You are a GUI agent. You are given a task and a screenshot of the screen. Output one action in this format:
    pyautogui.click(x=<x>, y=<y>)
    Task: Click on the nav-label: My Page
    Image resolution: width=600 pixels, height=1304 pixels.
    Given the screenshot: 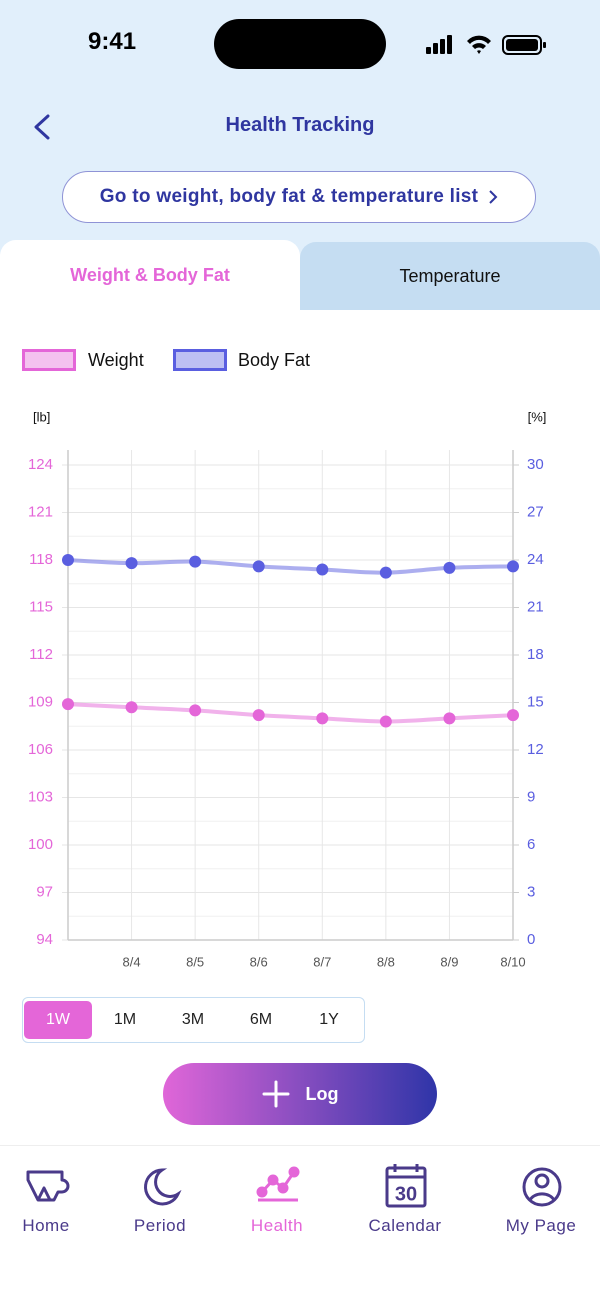 What is the action you would take?
    pyautogui.click(x=541, y=1225)
    